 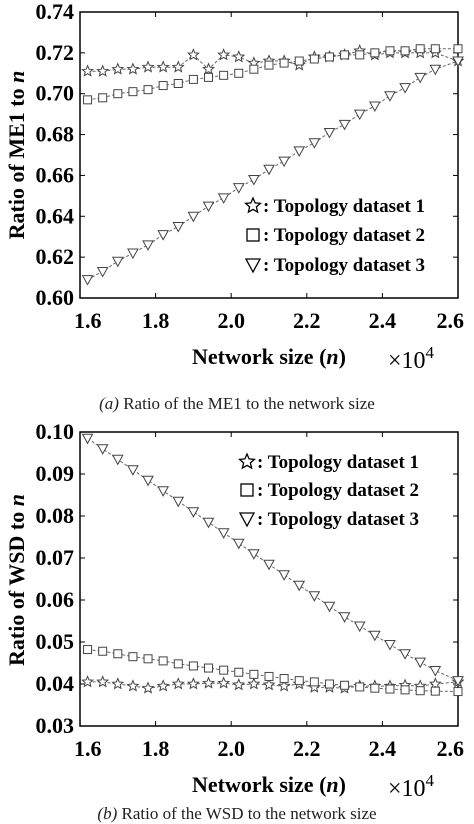 What do you see at coordinates (55, 431) in the screenshot?
I see `y-tick-label: 0.10` at bounding box center [55, 431].